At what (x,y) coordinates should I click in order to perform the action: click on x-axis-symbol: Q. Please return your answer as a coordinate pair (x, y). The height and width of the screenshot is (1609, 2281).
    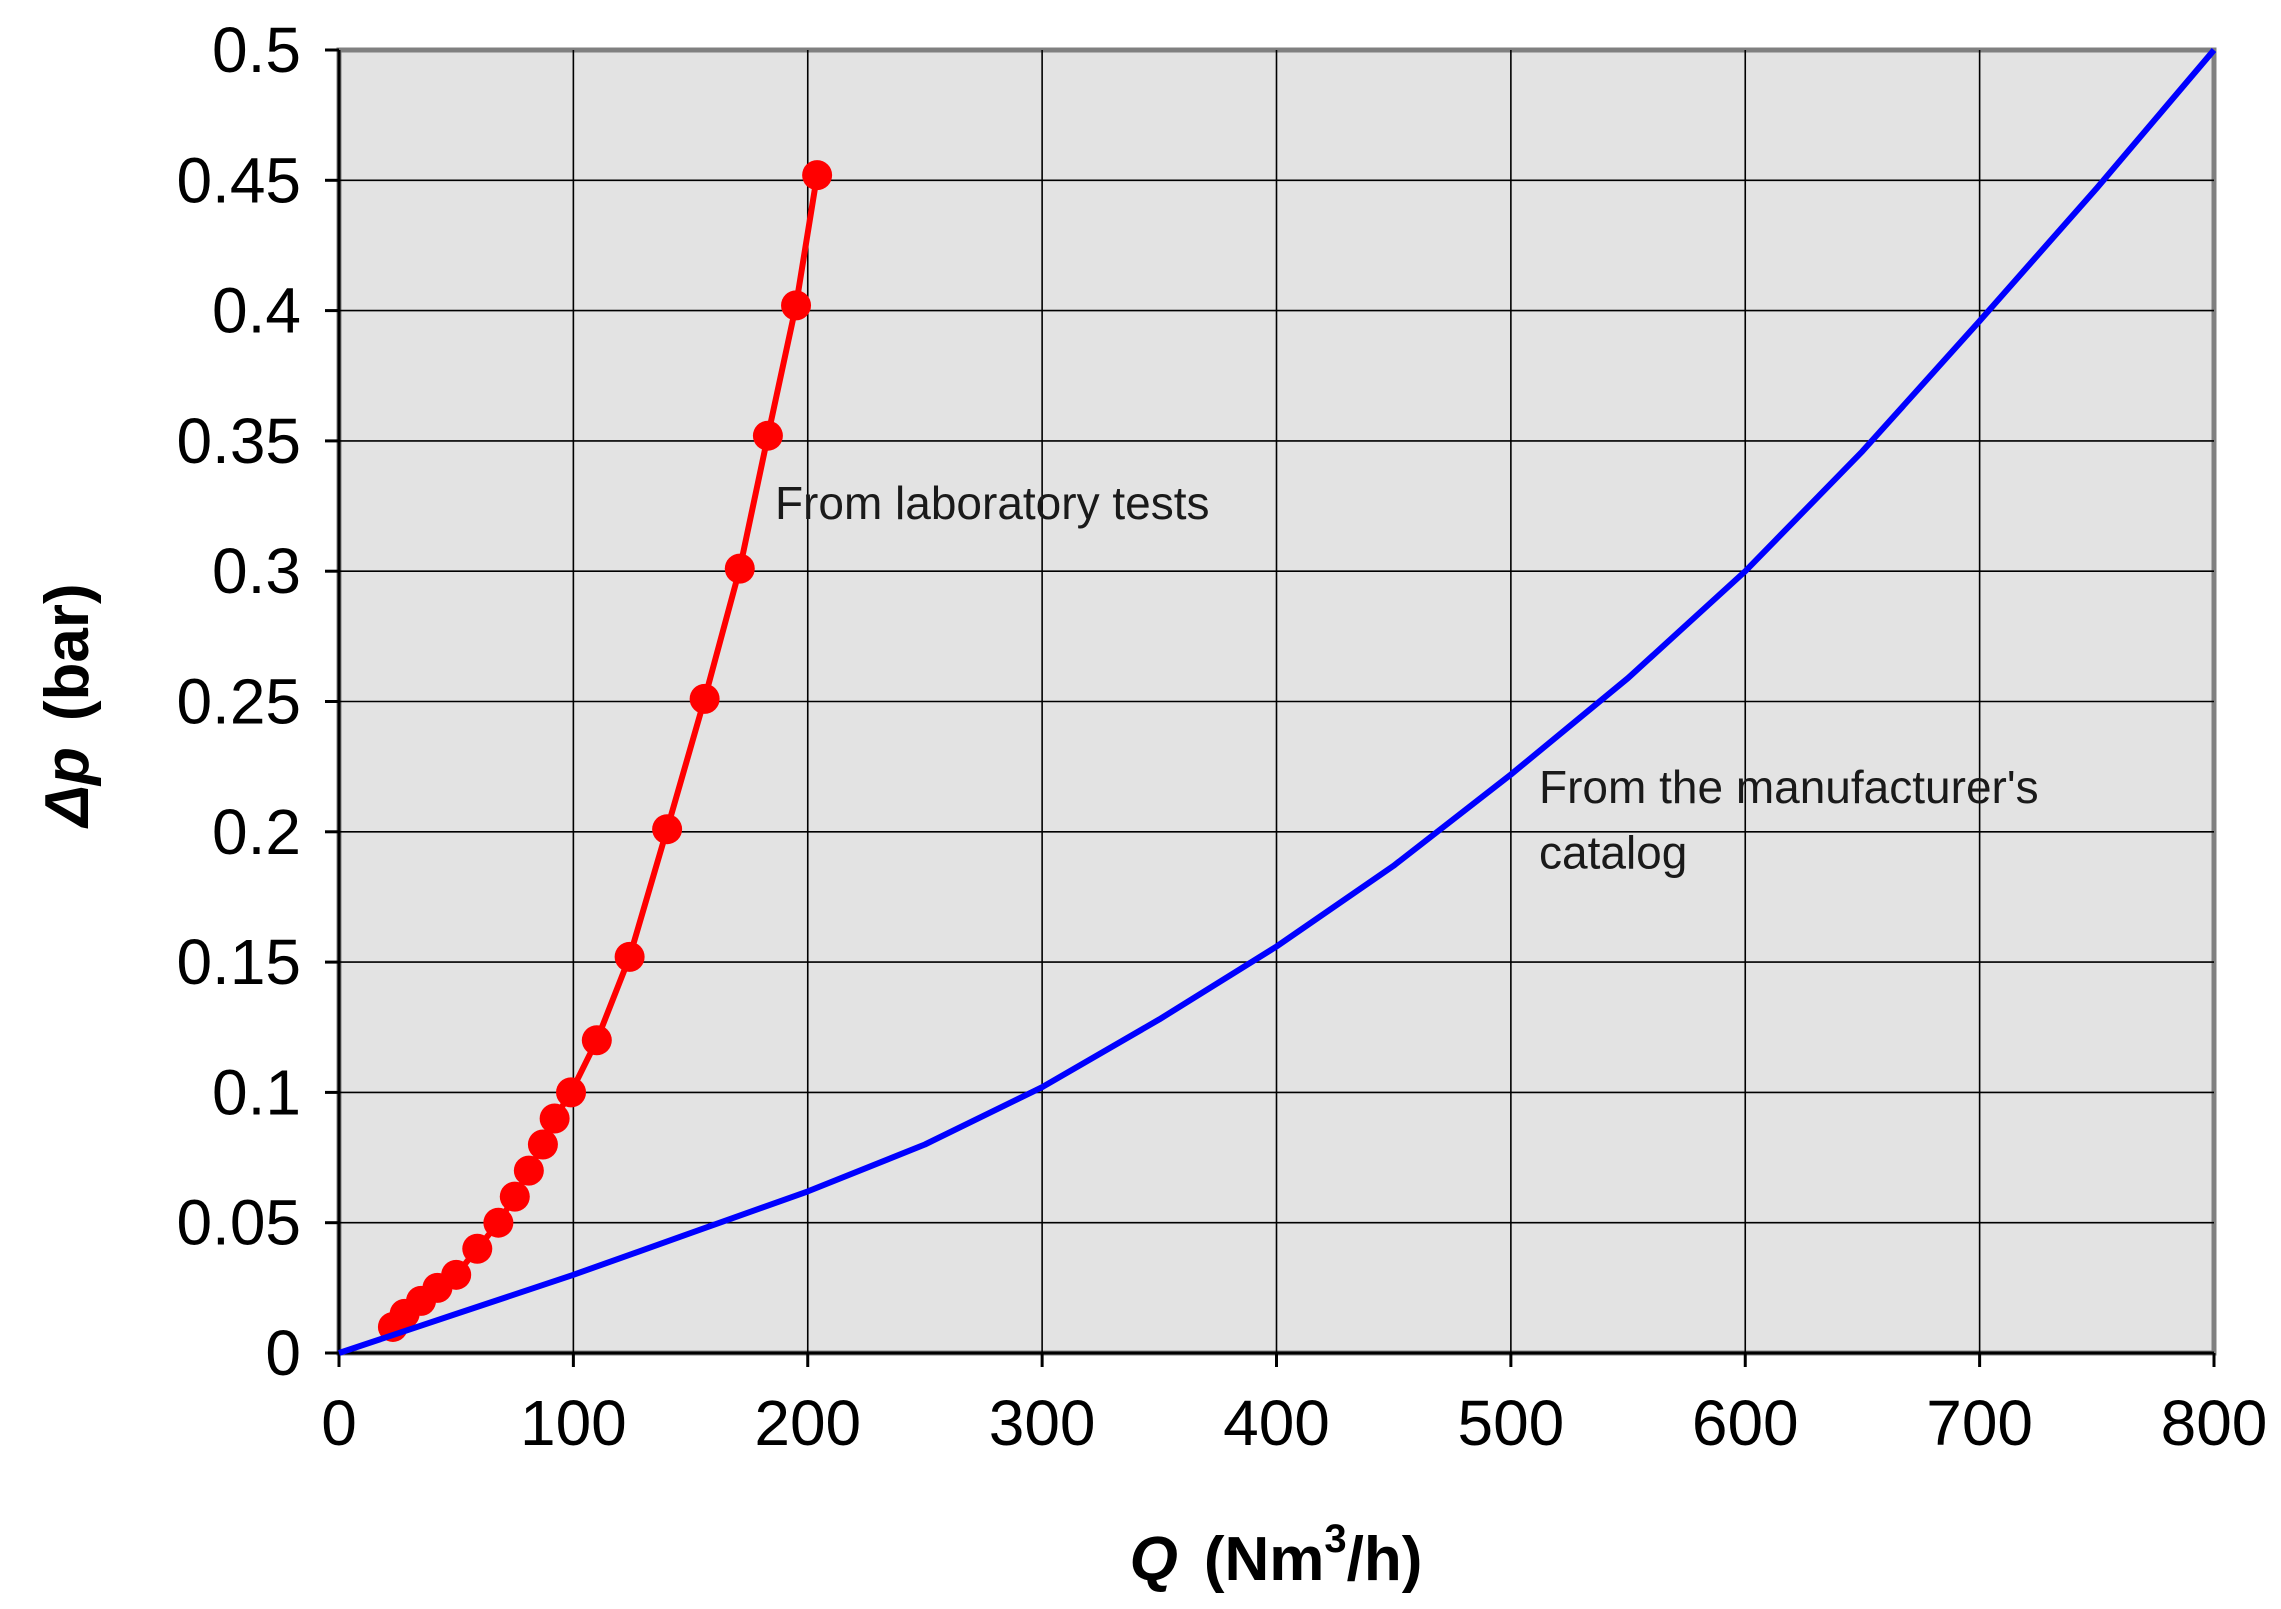
    Looking at the image, I should click on (1154, 1559).